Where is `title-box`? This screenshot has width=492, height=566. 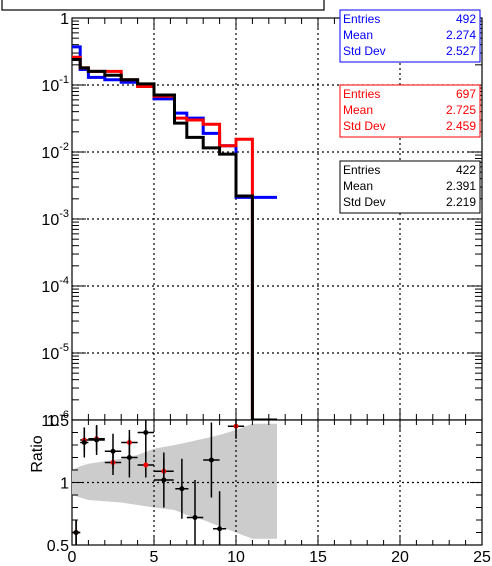
title-box is located at coordinates (163, 5).